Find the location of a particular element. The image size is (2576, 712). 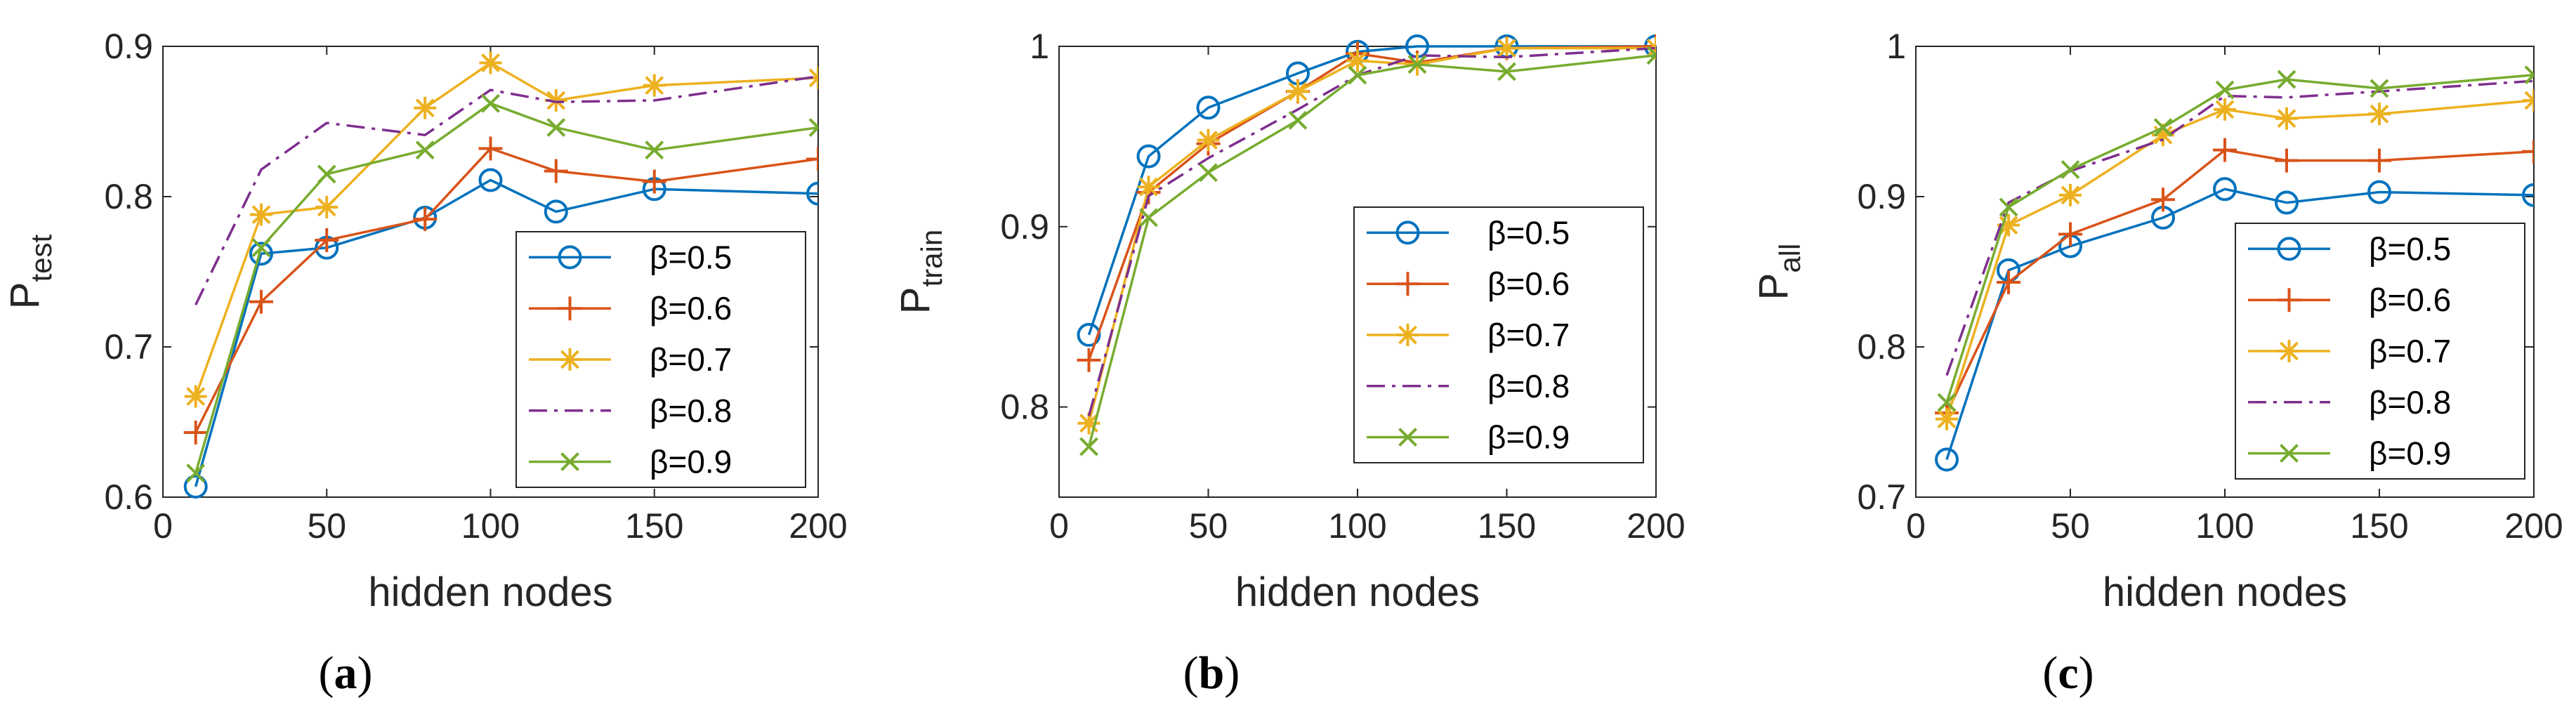

y-axis-label-main: P is located at coordinates (1773, 287).